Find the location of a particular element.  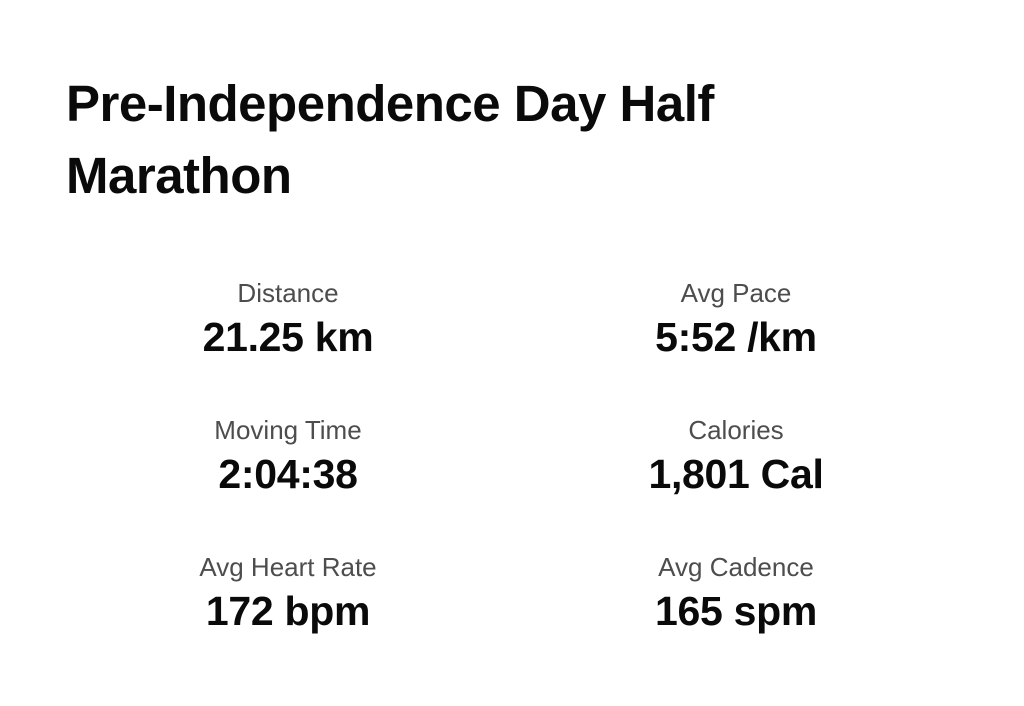

stat-label: Calories is located at coordinates (736, 430).